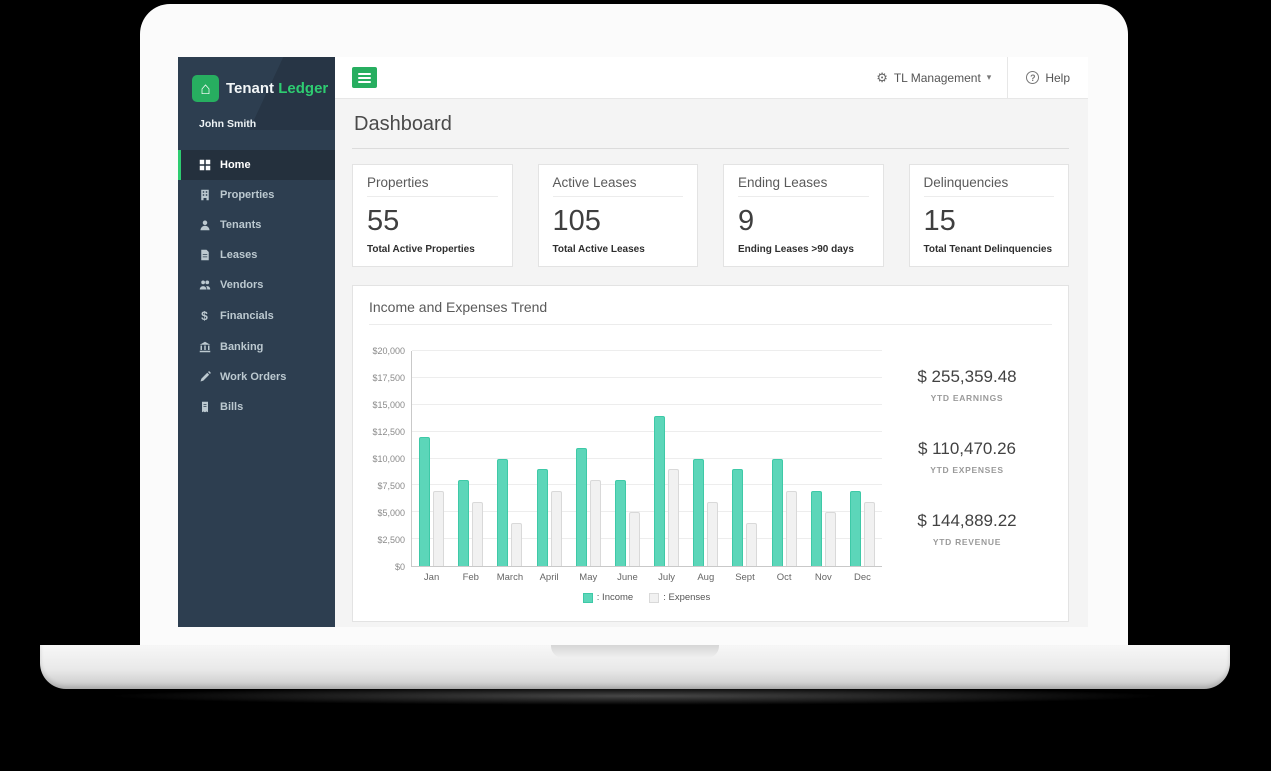 This screenshot has width=1271, height=771. What do you see at coordinates (256, 165) in the screenshot?
I see `sidebar-item-home: Home` at bounding box center [256, 165].